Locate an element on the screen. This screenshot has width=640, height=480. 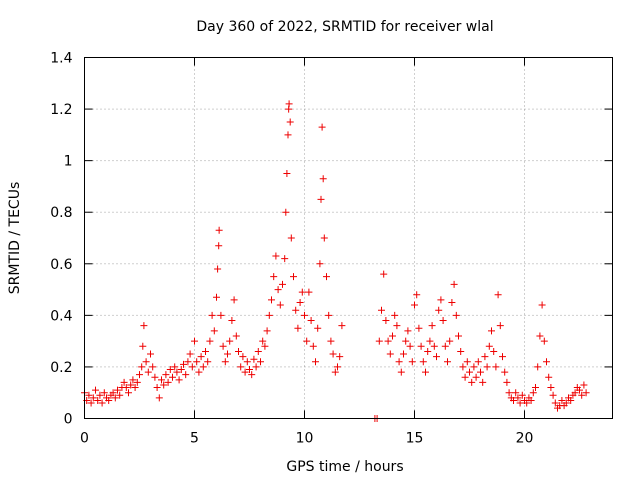
x-tick-labels: 0 5 10 15 20 is located at coordinates (306, 439).